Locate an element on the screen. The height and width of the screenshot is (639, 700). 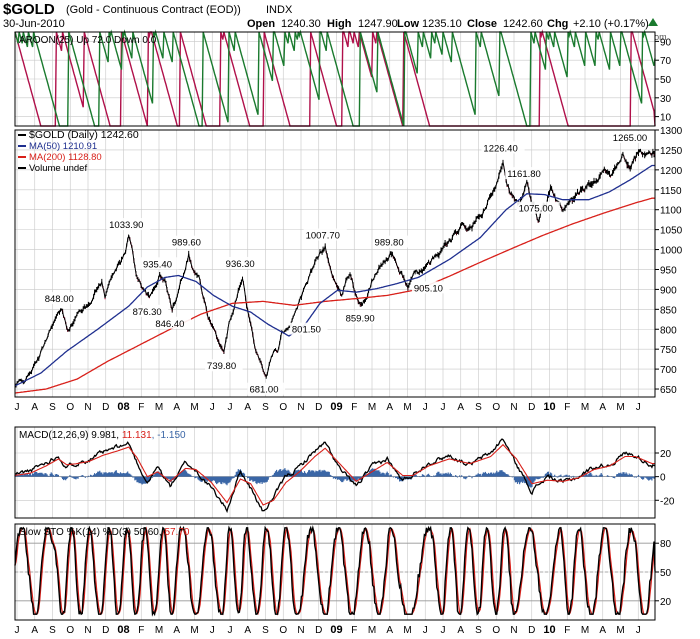
legend-entry: $GOLD (Daily) 1242.60 is located at coordinates (84, 135).